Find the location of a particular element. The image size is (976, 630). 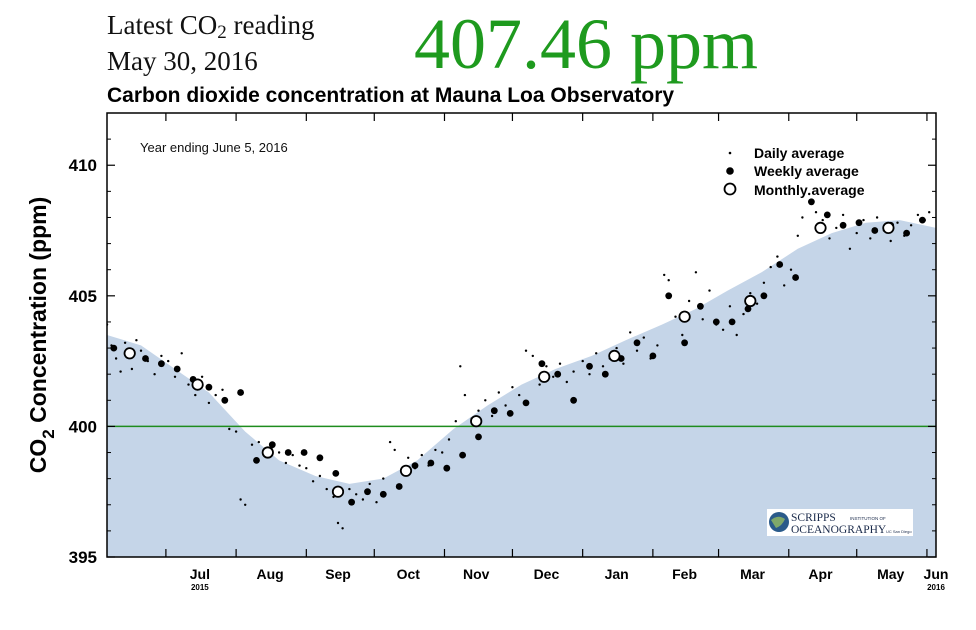

logo-text-ucsd: UC San Diego is located at coordinates (899, 531).